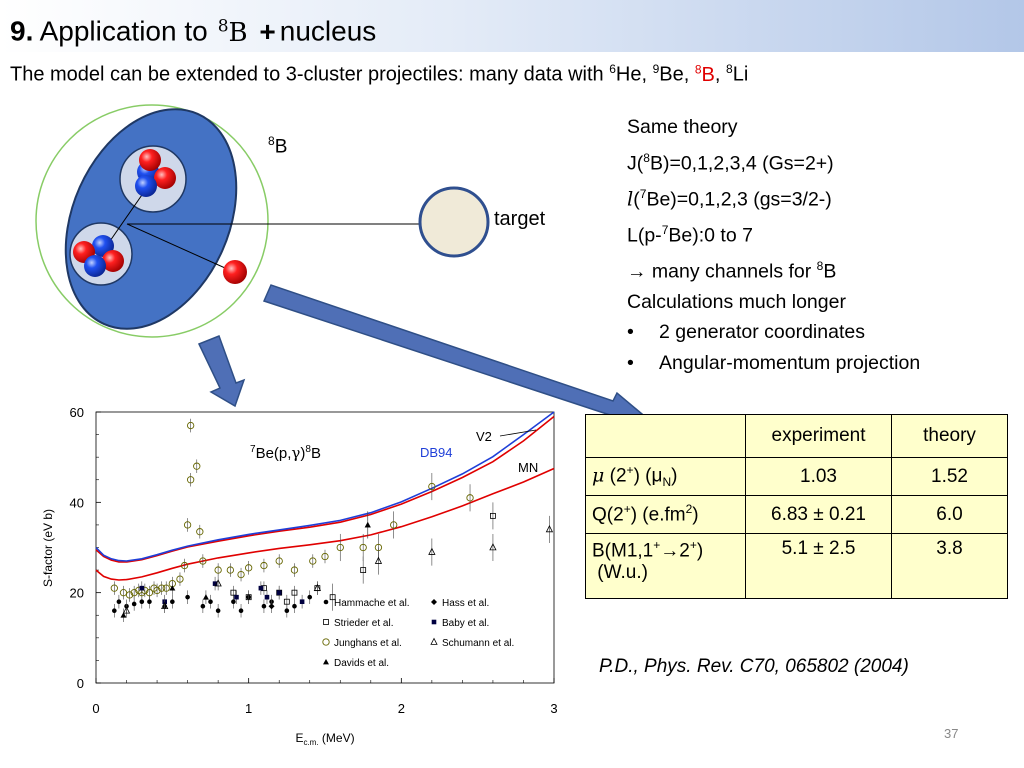 The image size is (1024, 768). What do you see at coordinates (278, 146) in the screenshot?
I see `projectile-label: 8B` at bounding box center [278, 146].